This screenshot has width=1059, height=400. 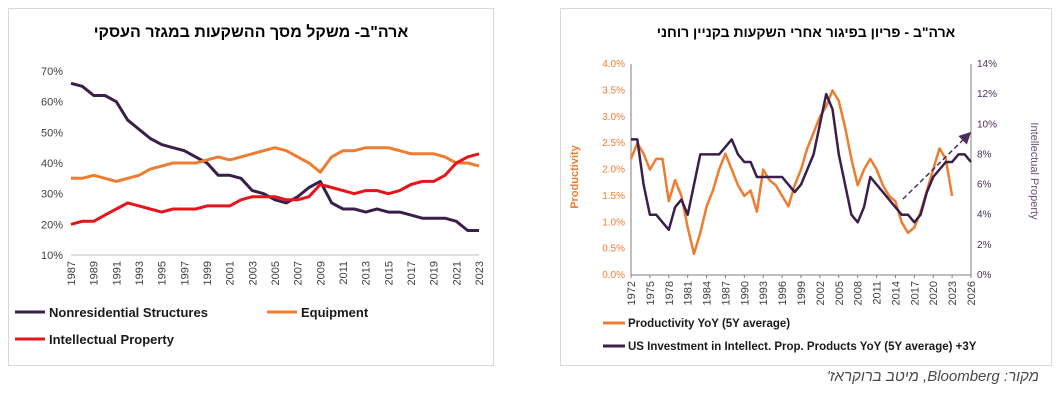 What do you see at coordinates (575, 176) in the screenshot?
I see `right-y-axis-title: Productivity` at bounding box center [575, 176].